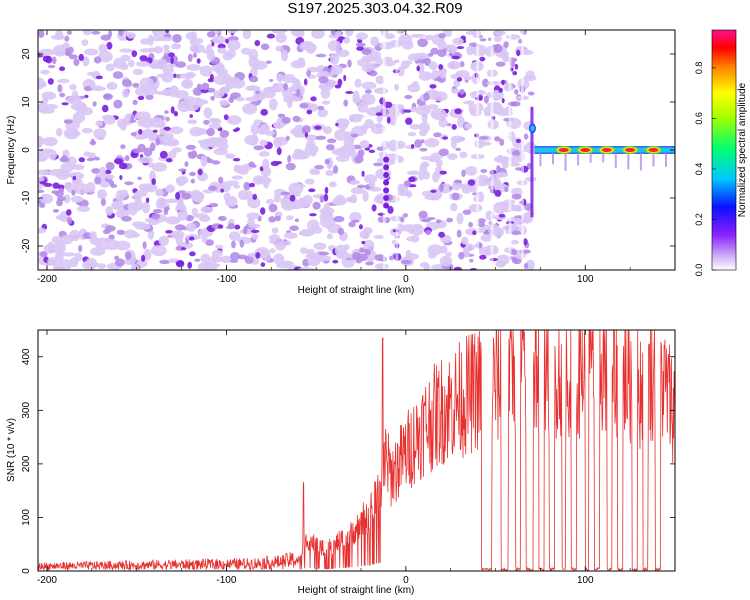  Describe the element at coordinates (26, 197) in the screenshot. I see `y-tick-label: -10` at that location.